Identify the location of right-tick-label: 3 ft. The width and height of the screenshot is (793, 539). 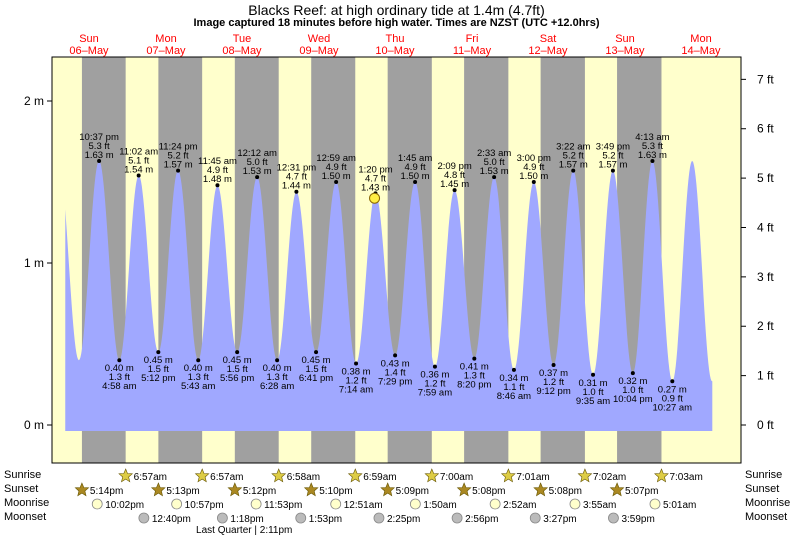
(765, 277).